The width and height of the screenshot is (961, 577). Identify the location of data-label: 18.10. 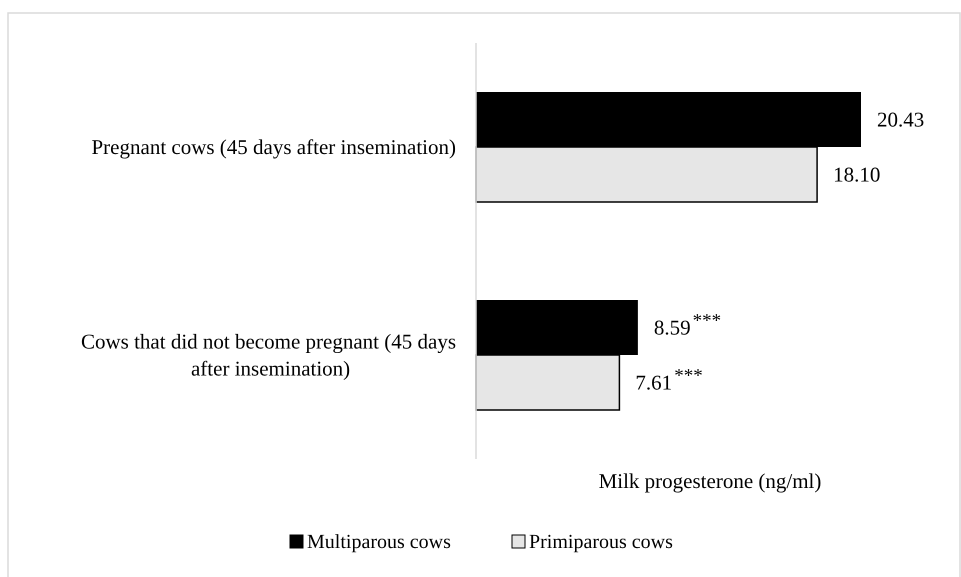
(856, 174).